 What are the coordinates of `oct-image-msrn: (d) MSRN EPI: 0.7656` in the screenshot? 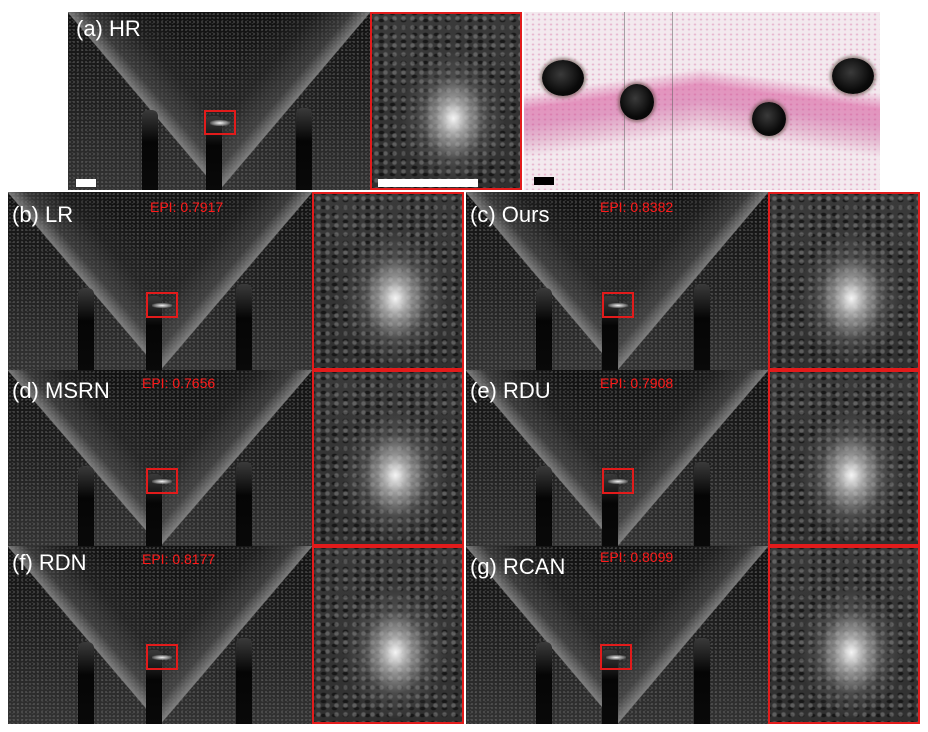 It's located at (160, 458).